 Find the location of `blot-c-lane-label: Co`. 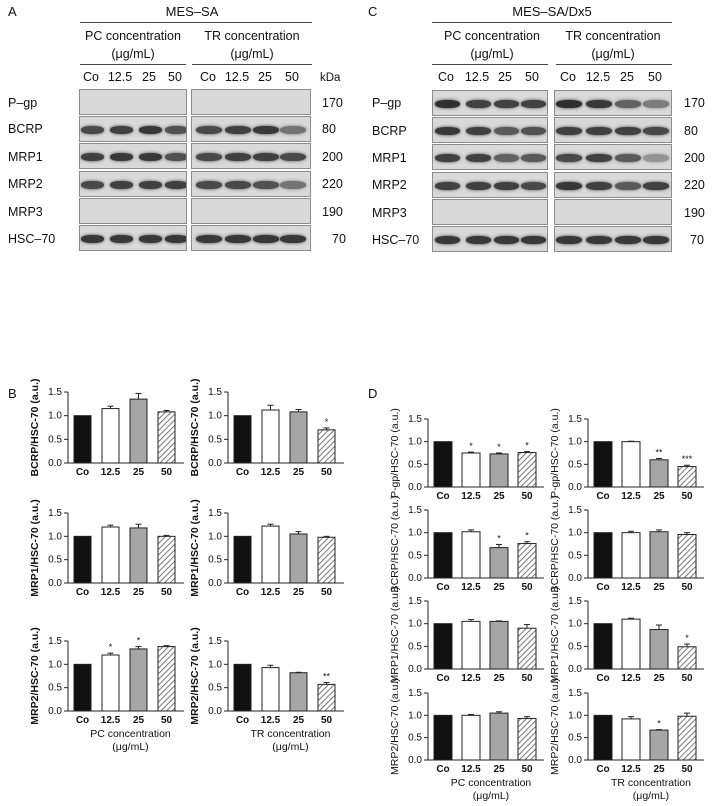

blot-c-lane-label: Co is located at coordinates (568, 77).